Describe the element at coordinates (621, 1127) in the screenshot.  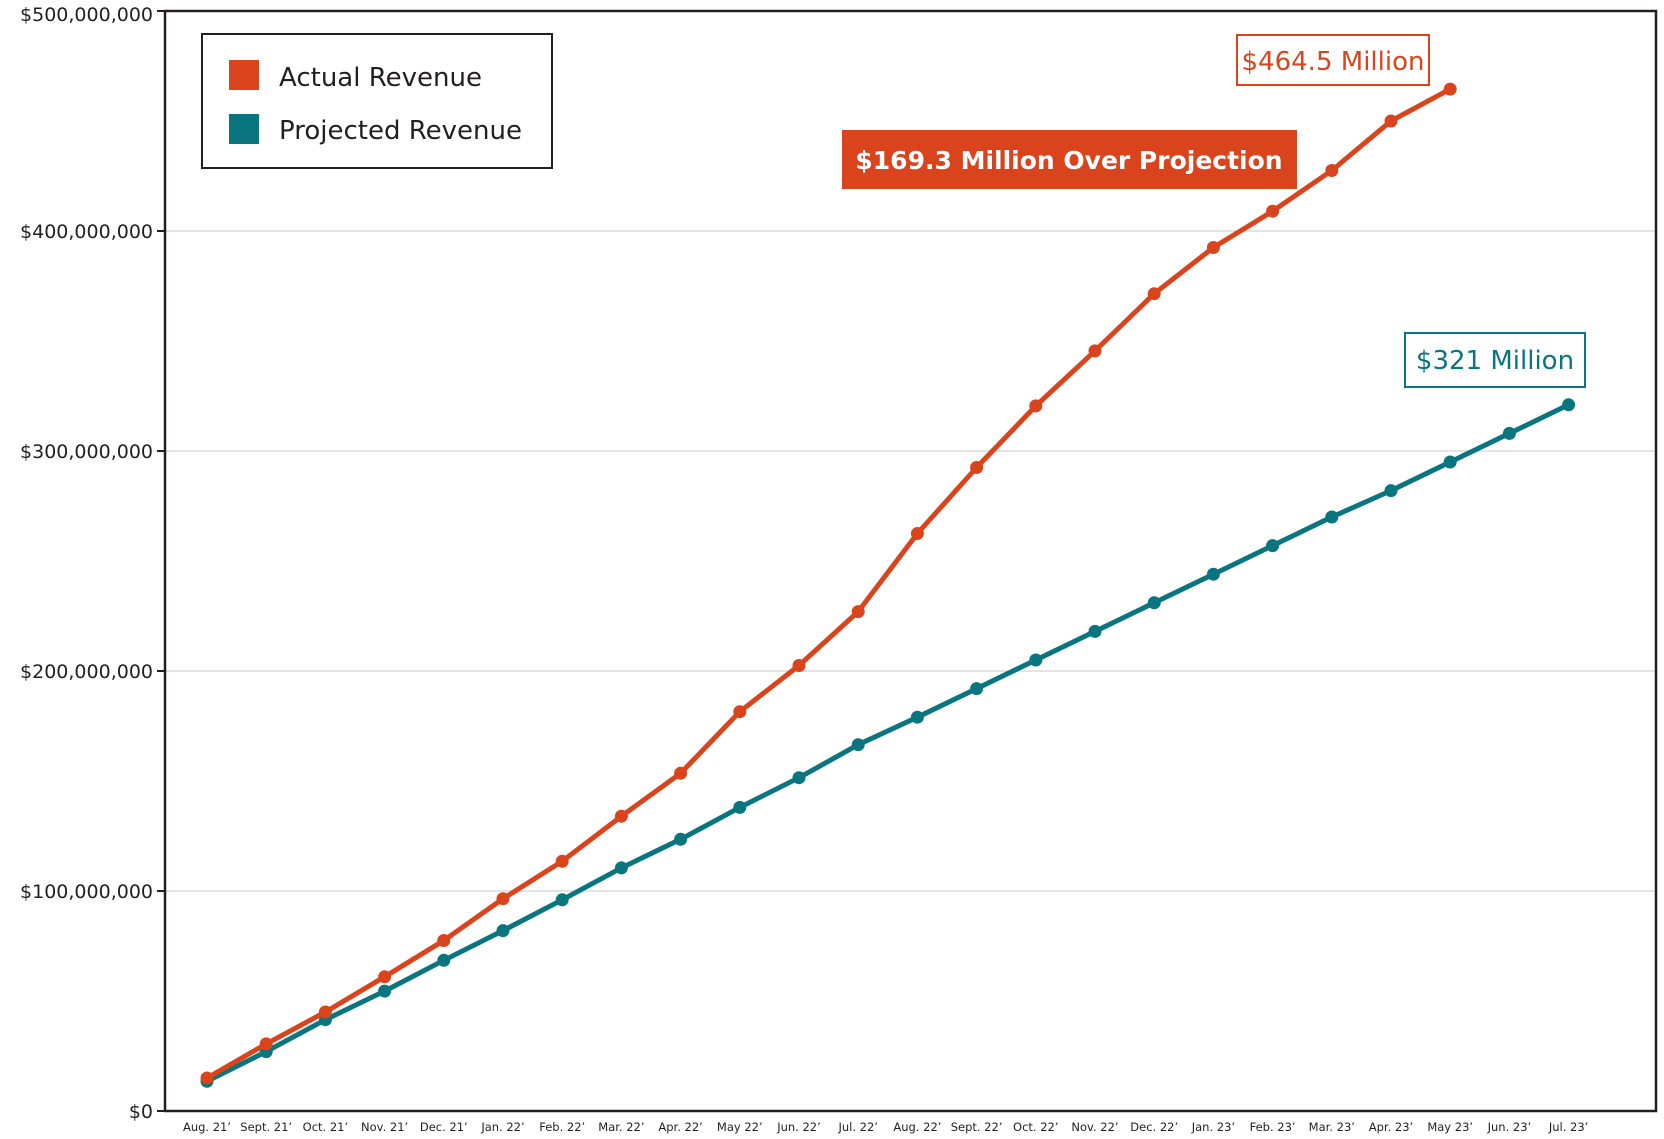
I see `x-tick-label: Mar. 22’` at that location.